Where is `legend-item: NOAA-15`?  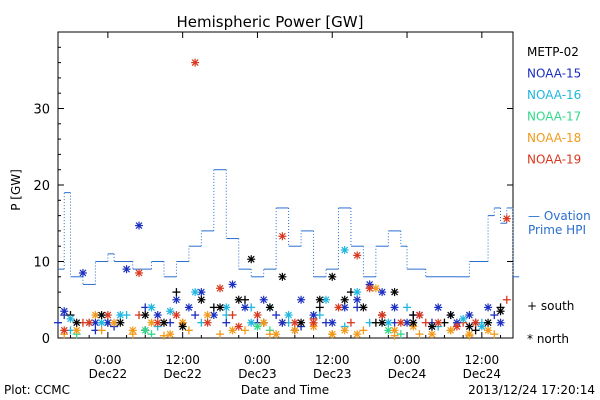 legend-item: NOAA-15 is located at coordinates (554, 74).